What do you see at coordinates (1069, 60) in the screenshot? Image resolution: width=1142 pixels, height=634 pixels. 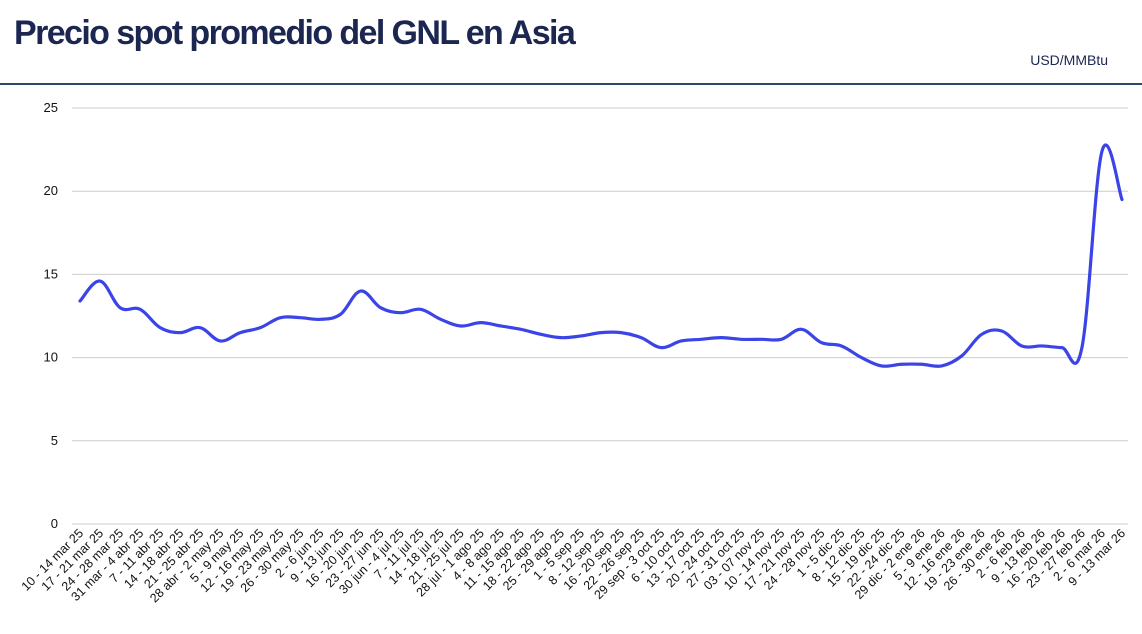 I see `unit-label: USD/MMBtu` at bounding box center [1069, 60].